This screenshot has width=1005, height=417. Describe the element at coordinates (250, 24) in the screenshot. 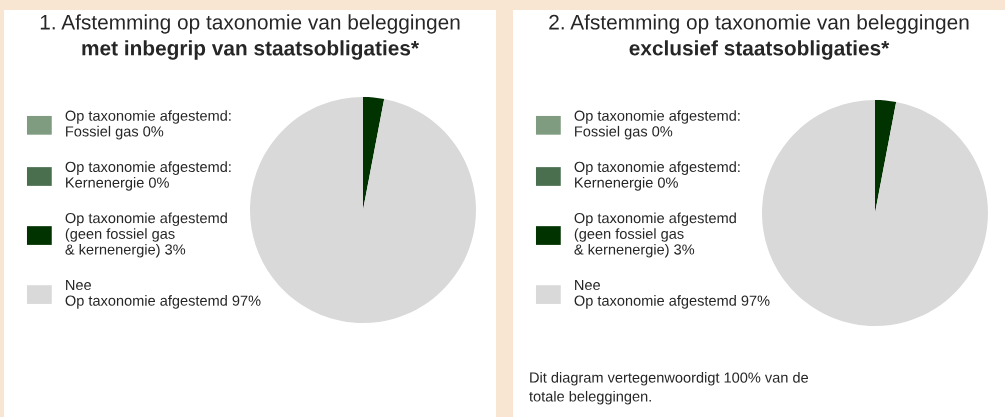

I see `chart-title: 1. Afstemming op taxonomie van beleggingen` at that location.